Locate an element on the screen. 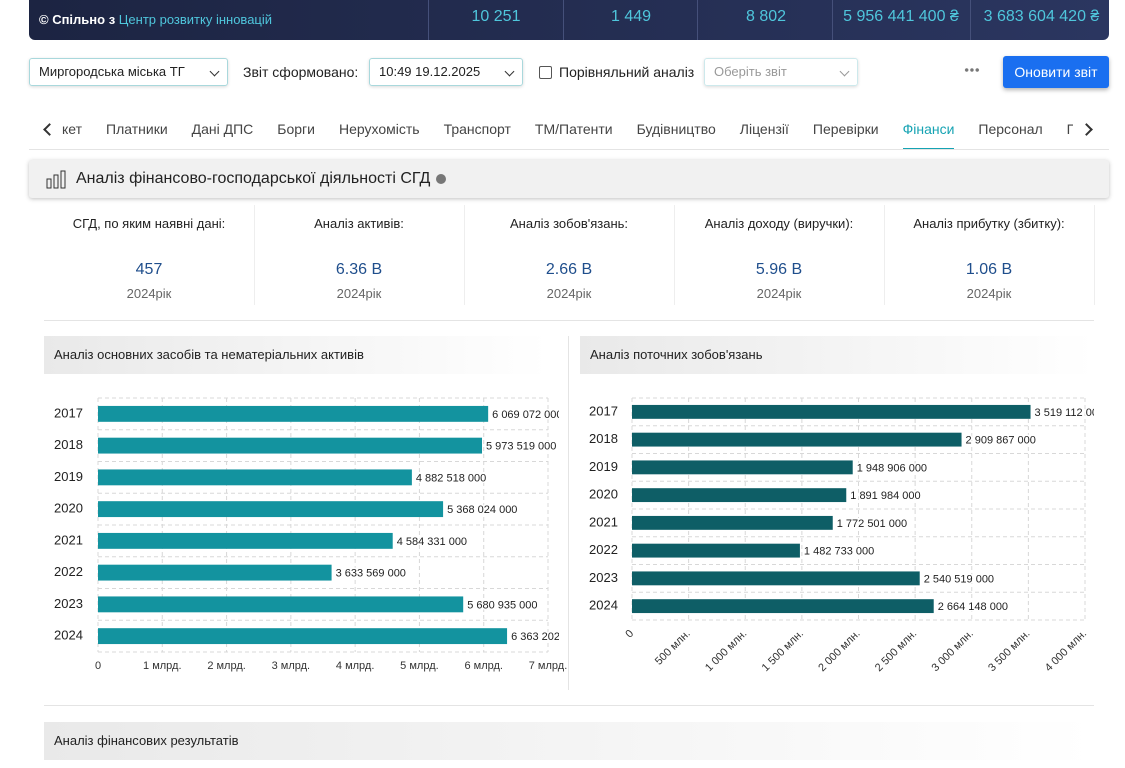 The height and width of the screenshot is (768, 1125). value-label: 6 363 202 is located at coordinates (535, 637).